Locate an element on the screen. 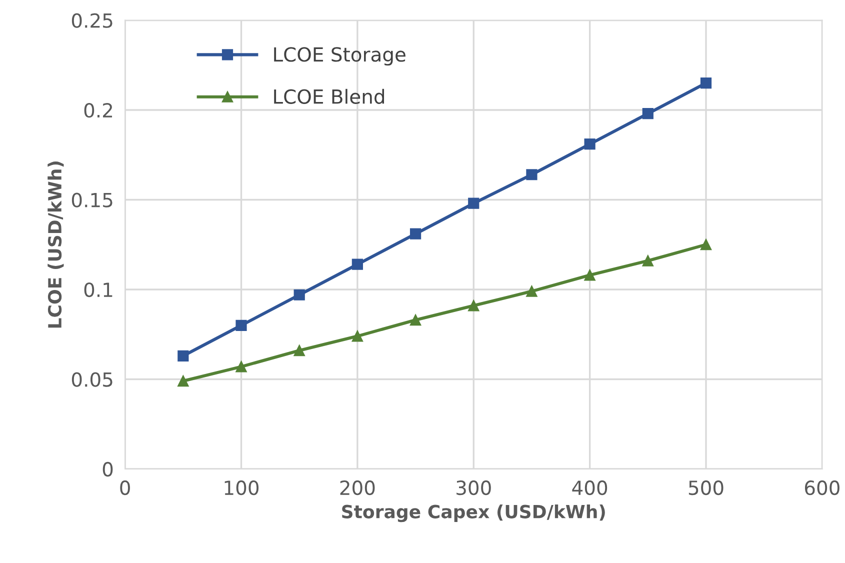 The image size is (845, 563). y-tick-label: 0.15 is located at coordinates (92, 200).